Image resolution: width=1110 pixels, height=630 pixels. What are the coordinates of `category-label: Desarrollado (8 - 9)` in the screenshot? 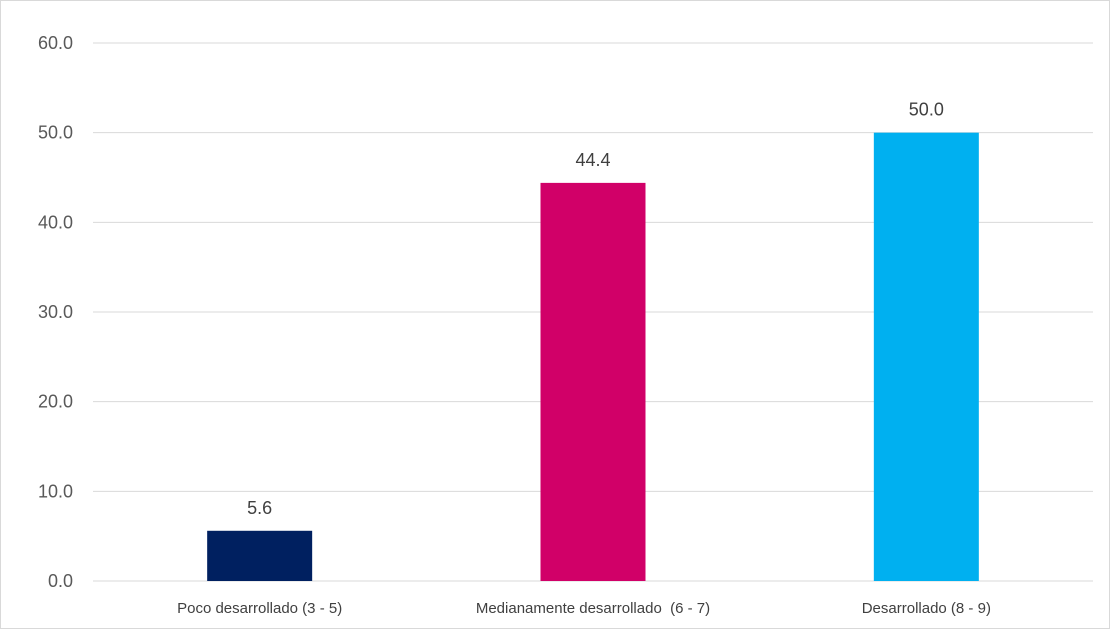 It's located at (926, 608).